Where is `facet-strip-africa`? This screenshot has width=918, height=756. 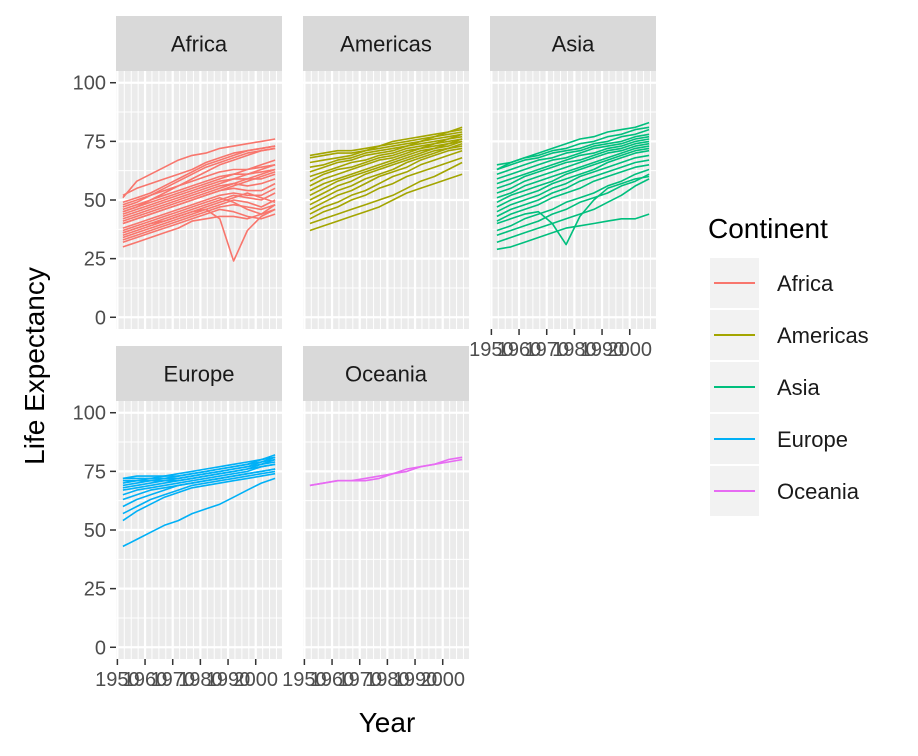
facet-strip-africa is located at coordinates (199, 43).